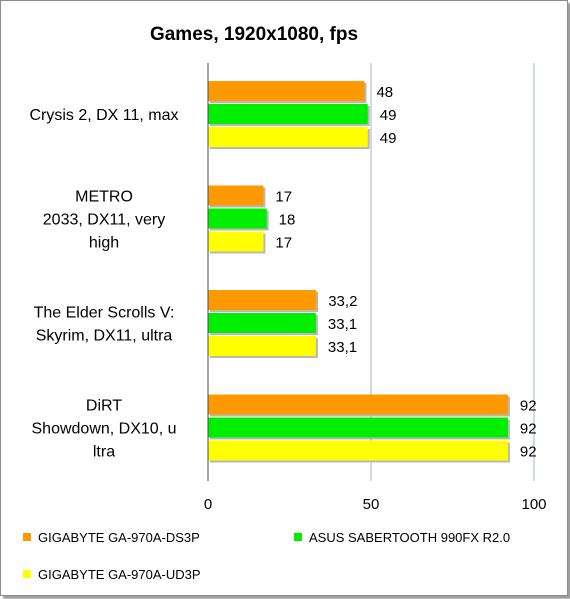 This screenshot has height=599, width=570. What do you see at coordinates (283, 197) in the screenshot?
I see `data-label-1-0: 17` at bounding box center [283, 197].